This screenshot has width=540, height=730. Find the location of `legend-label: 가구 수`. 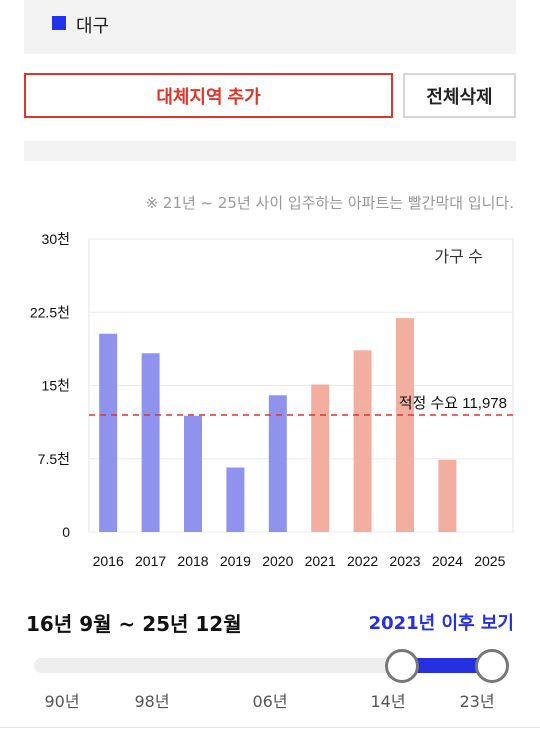

legend-label: 가구 수 is located at coordinates (458, 257).